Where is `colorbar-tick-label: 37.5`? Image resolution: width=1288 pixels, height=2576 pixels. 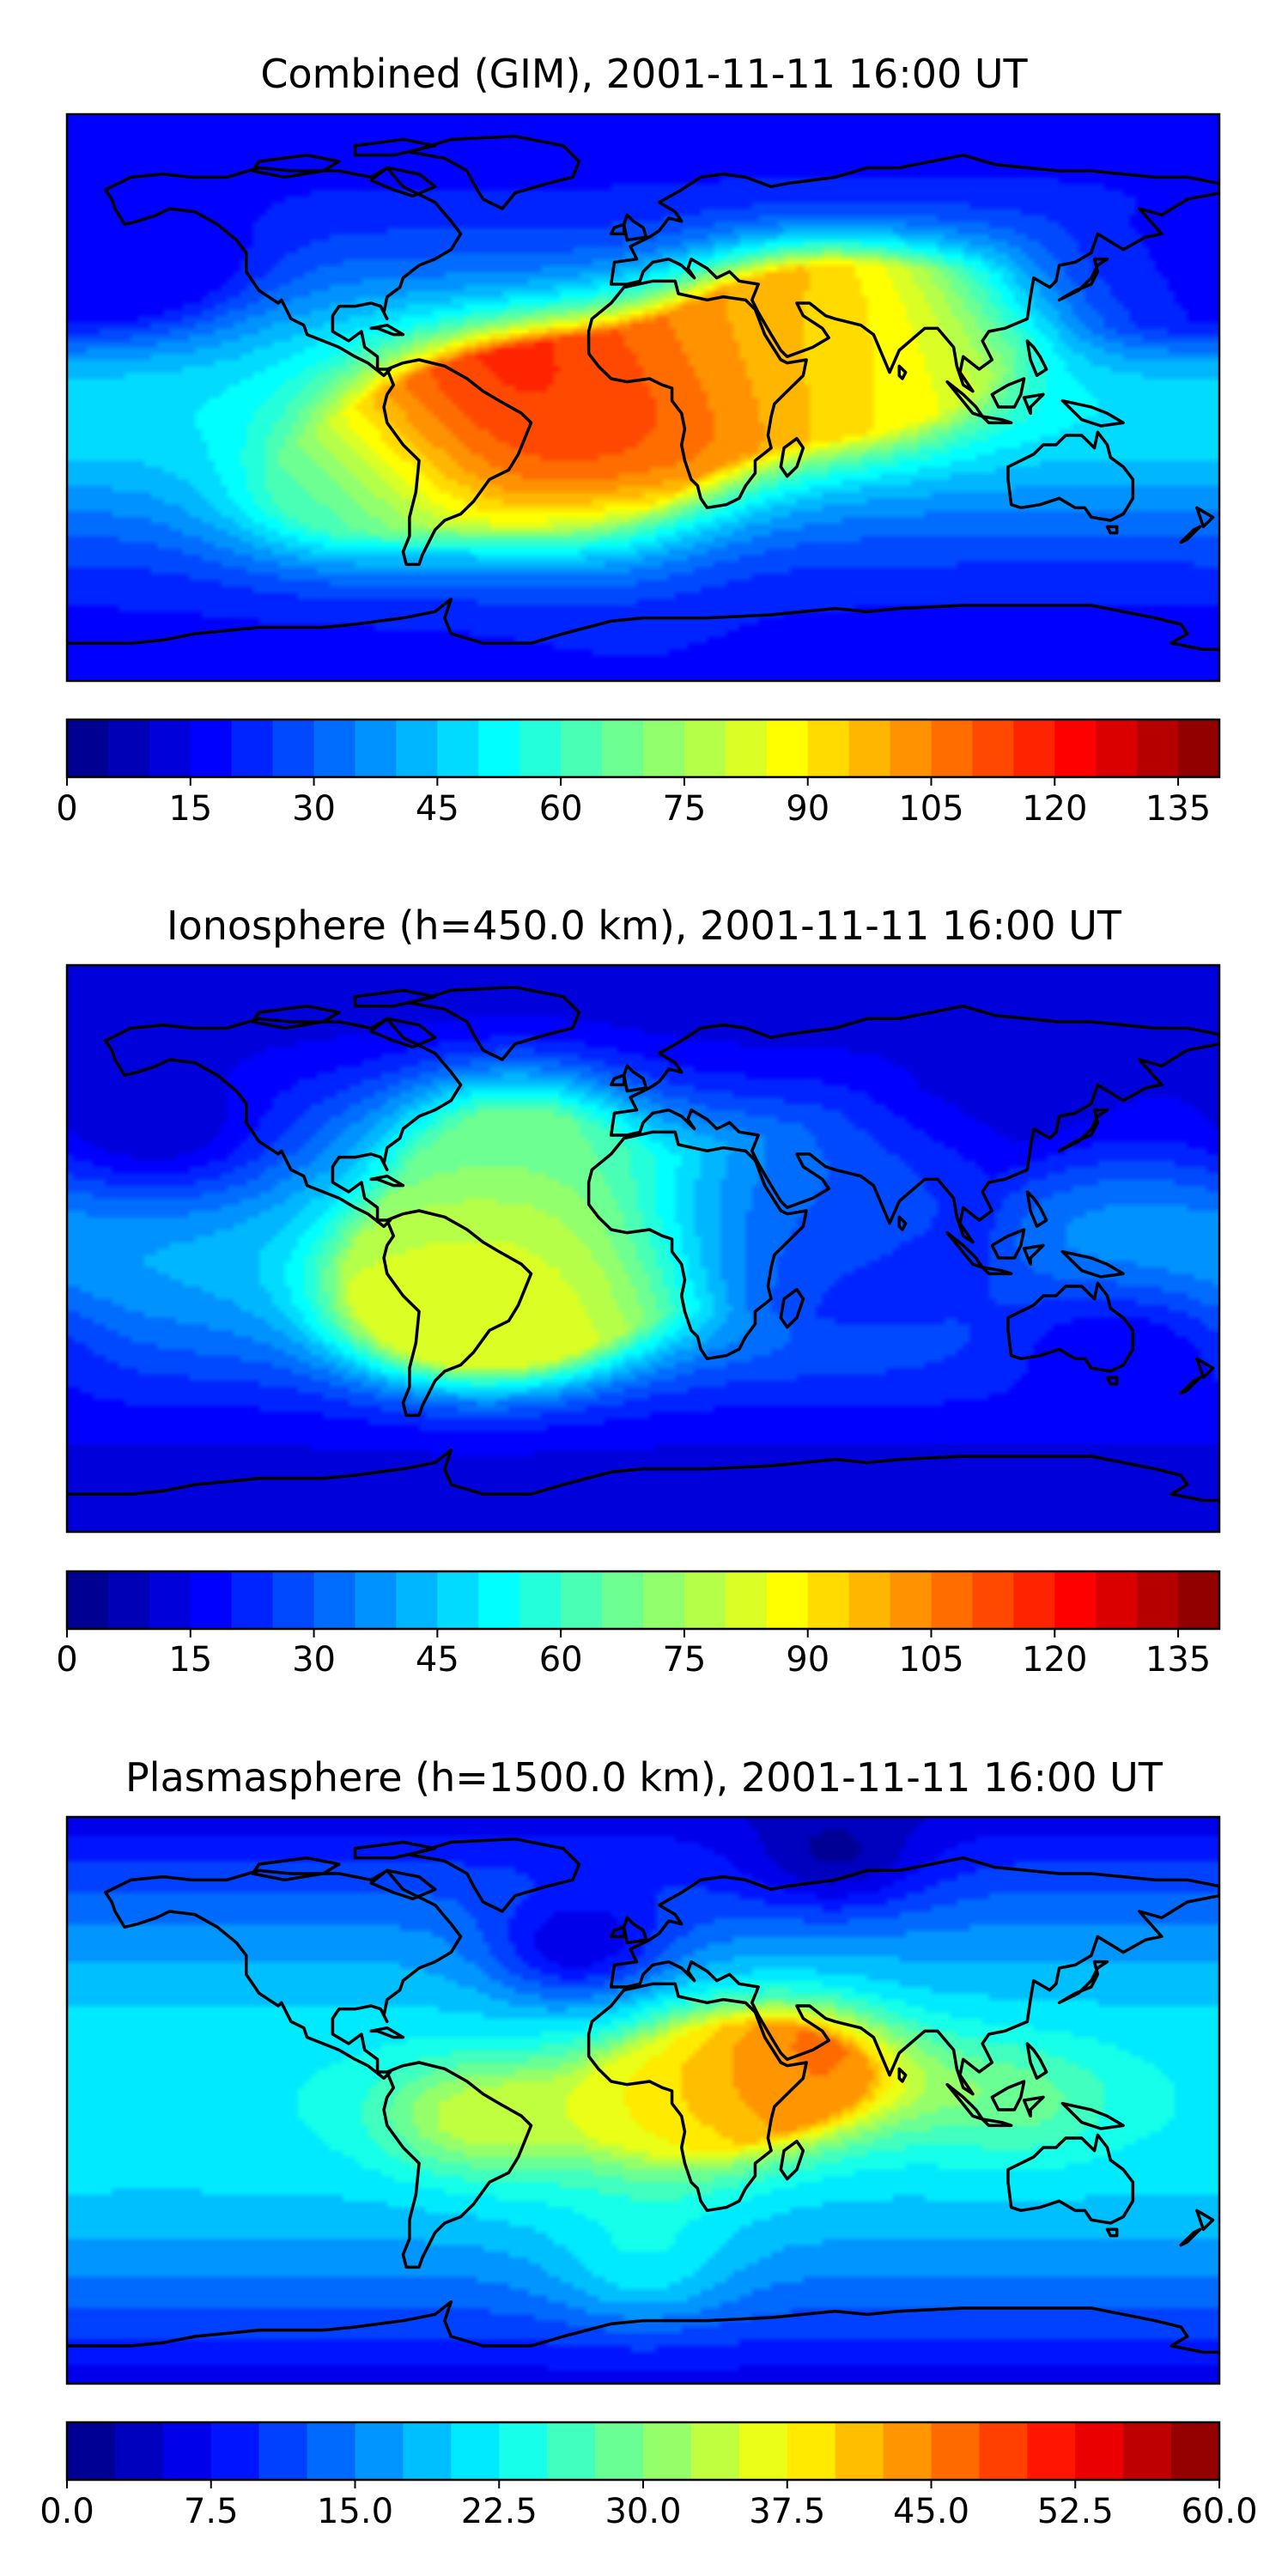 colorbar-tick-label: 37.5 is located at coordinates (787, 2511).